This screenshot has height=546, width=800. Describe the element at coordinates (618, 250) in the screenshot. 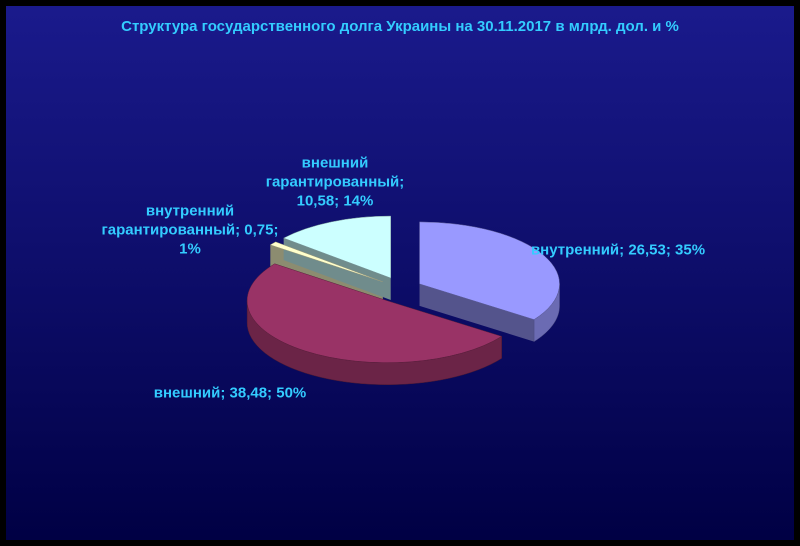

I see `data-label: внутренний; 26,53; 35%` at that location.